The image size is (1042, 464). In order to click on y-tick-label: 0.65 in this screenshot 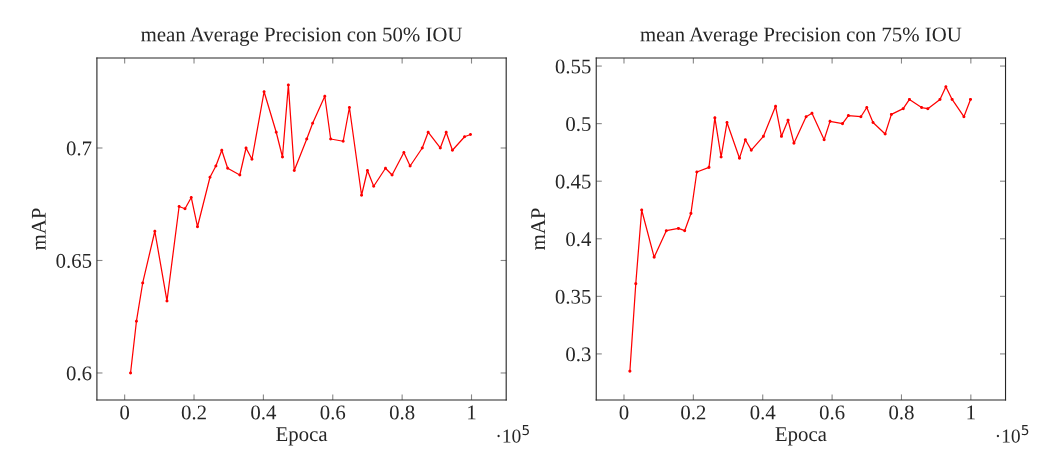, I will do `click(74, 261)`.